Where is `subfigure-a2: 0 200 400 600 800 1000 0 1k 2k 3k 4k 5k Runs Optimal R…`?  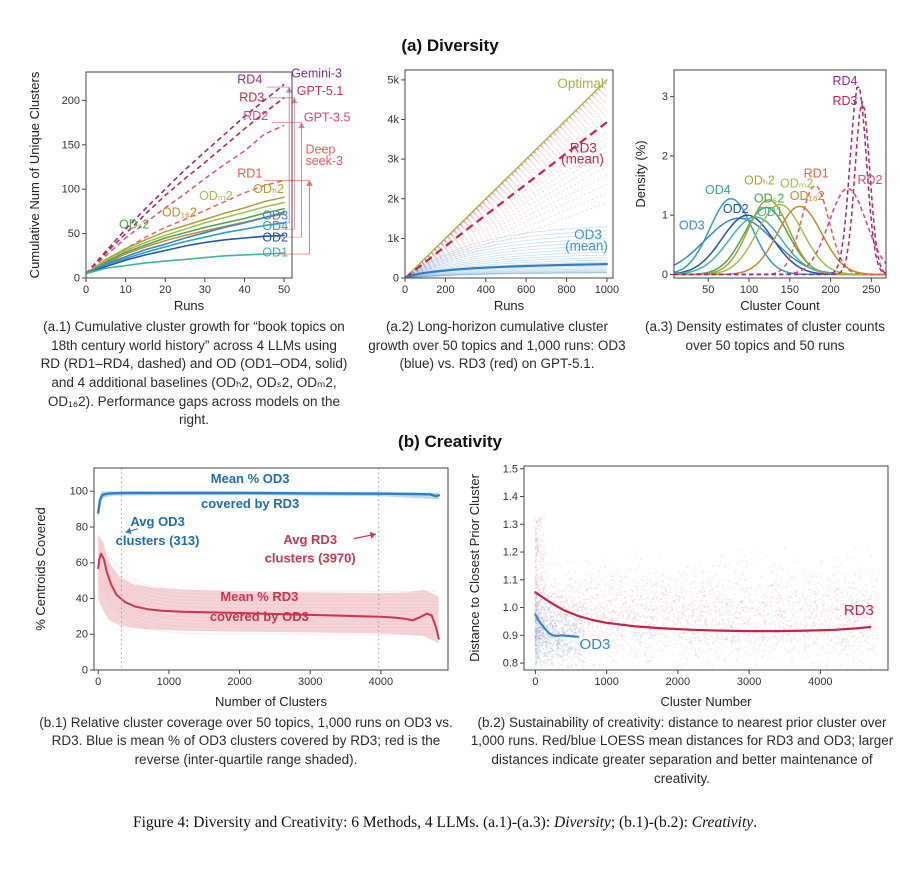
subfigure-a2: 0 200 400 600 800 1000 0 1k 2k 3k 4k 5k Runs Optimal R… is located at coordinates (497, 216).